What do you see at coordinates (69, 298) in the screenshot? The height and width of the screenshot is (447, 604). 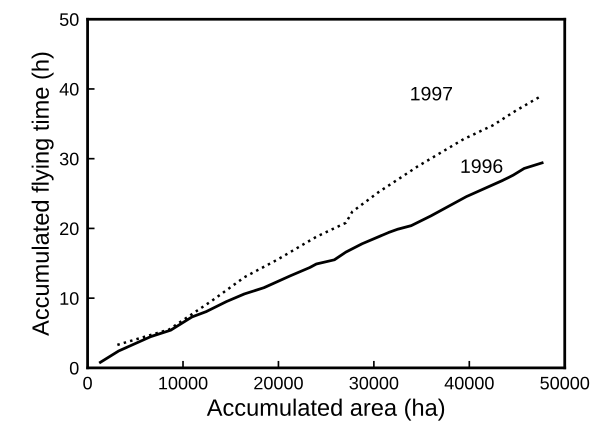 I see `y-tick-label: 10` at bounding box center [69, 298].